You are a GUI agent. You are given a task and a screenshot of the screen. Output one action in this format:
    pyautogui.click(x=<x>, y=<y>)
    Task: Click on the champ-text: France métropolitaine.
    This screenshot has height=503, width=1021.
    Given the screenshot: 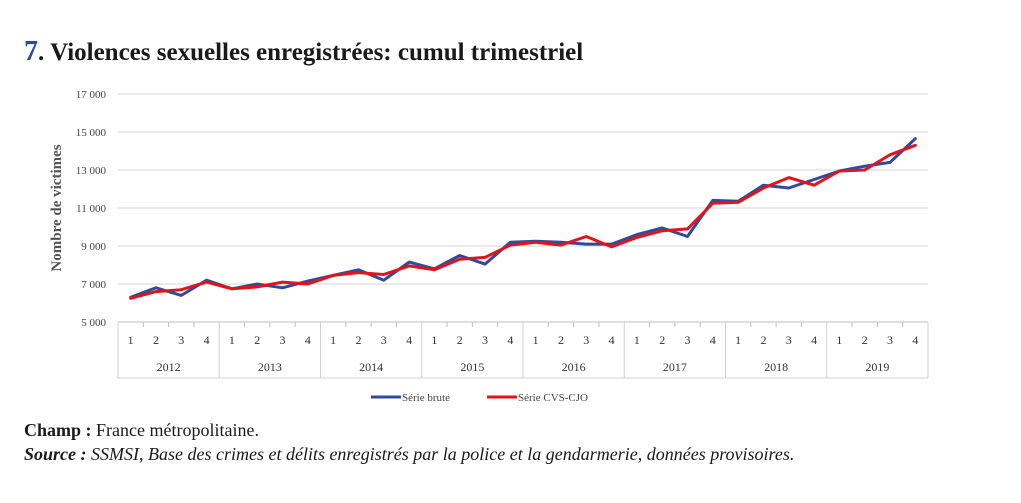 What is the action you would take?
    pyautogui.click(x=175, y=430)
    